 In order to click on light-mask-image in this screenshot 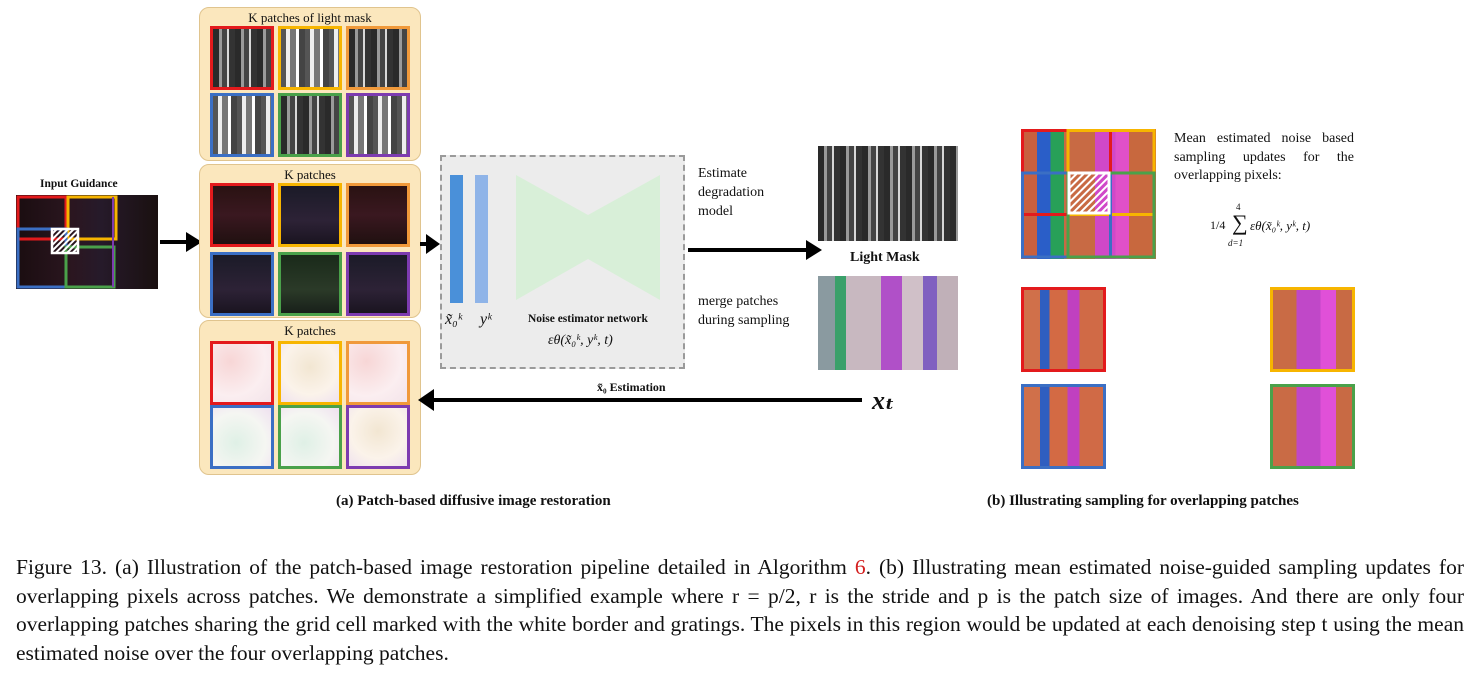, I will do `click(888, 193)`.